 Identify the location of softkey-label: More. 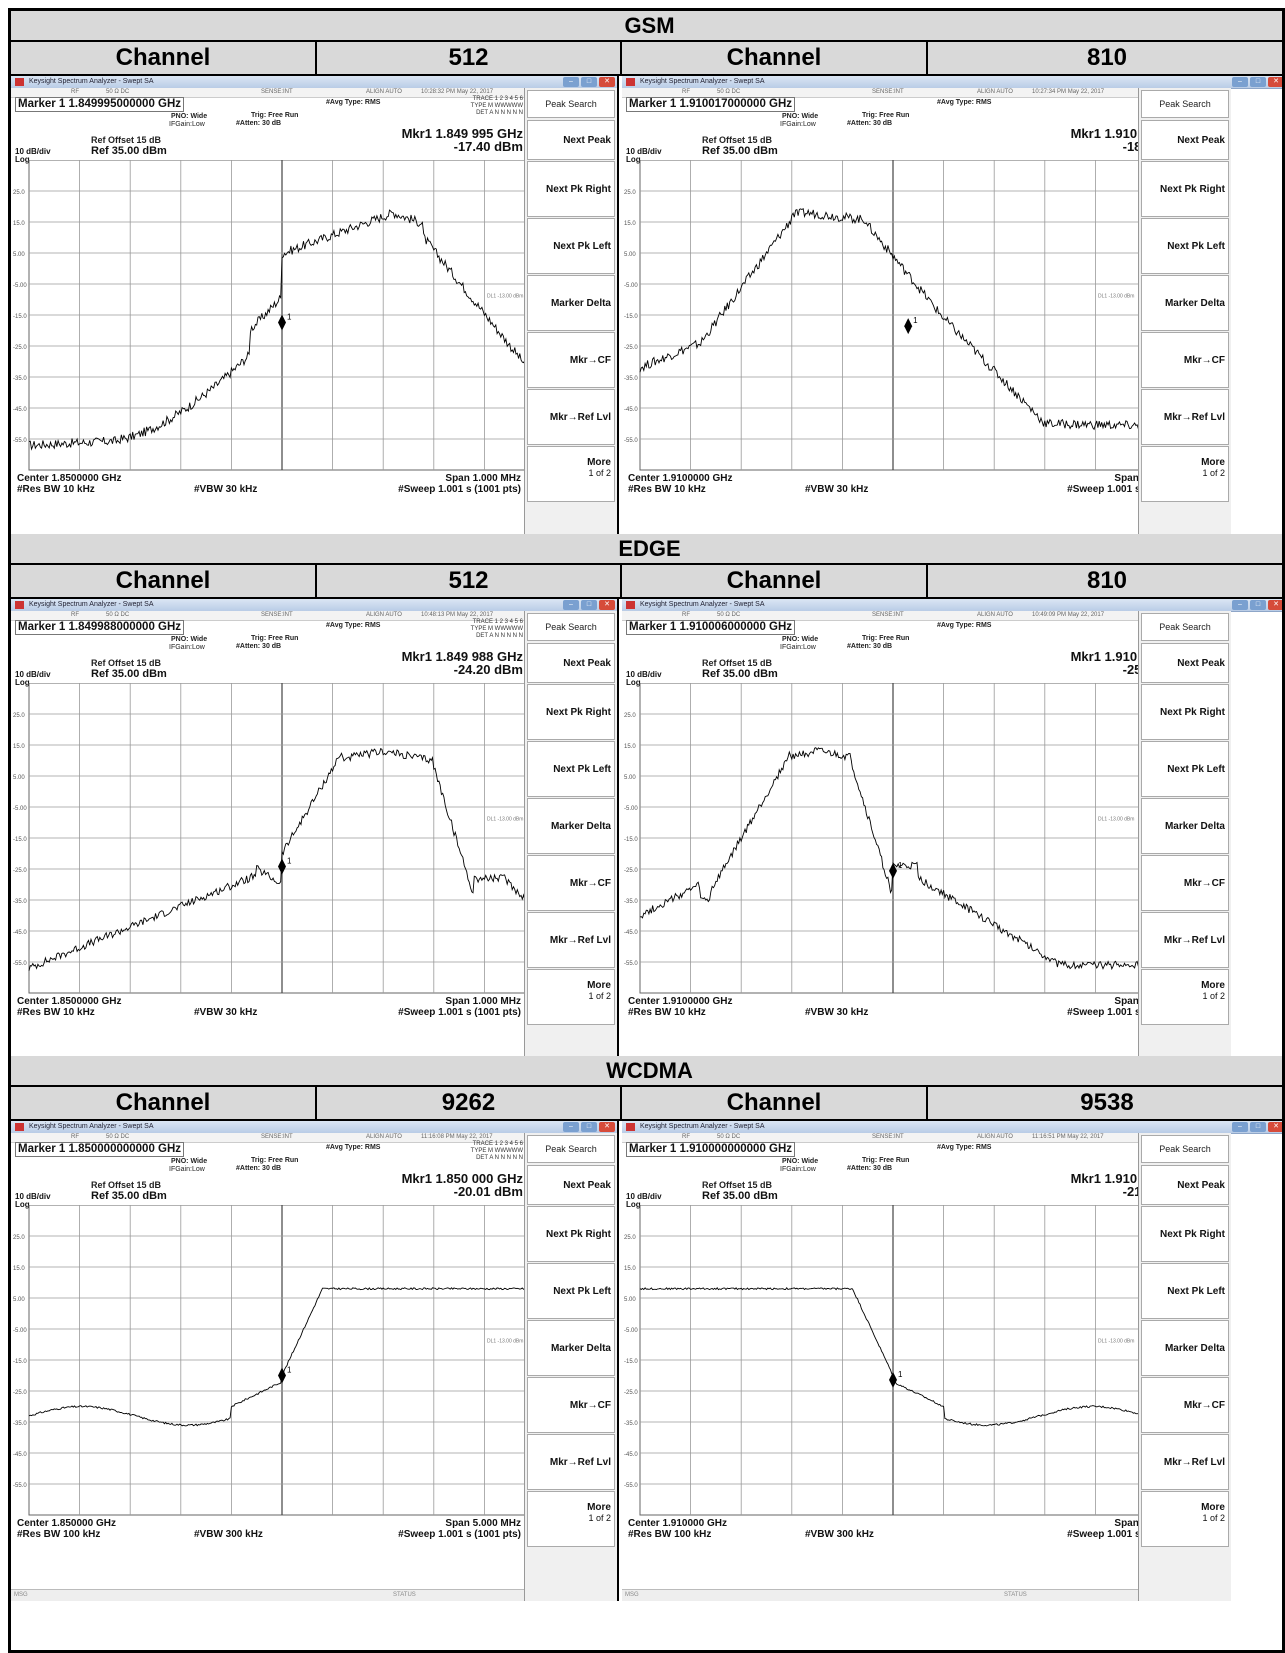
(599, 985).